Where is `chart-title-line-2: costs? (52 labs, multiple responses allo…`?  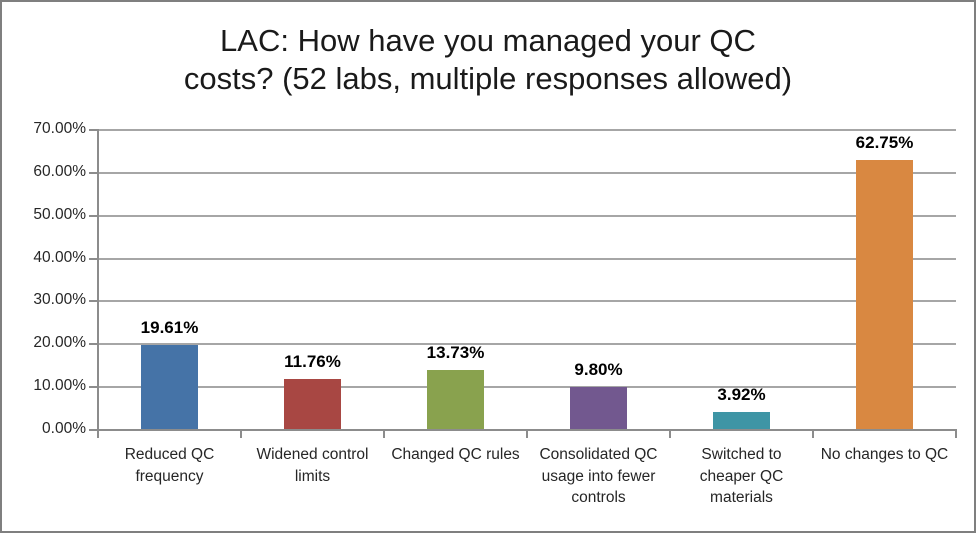
chart-title-line-2: costs? (52 labs, multiple responses allo… is located at coordinates (488, 78).